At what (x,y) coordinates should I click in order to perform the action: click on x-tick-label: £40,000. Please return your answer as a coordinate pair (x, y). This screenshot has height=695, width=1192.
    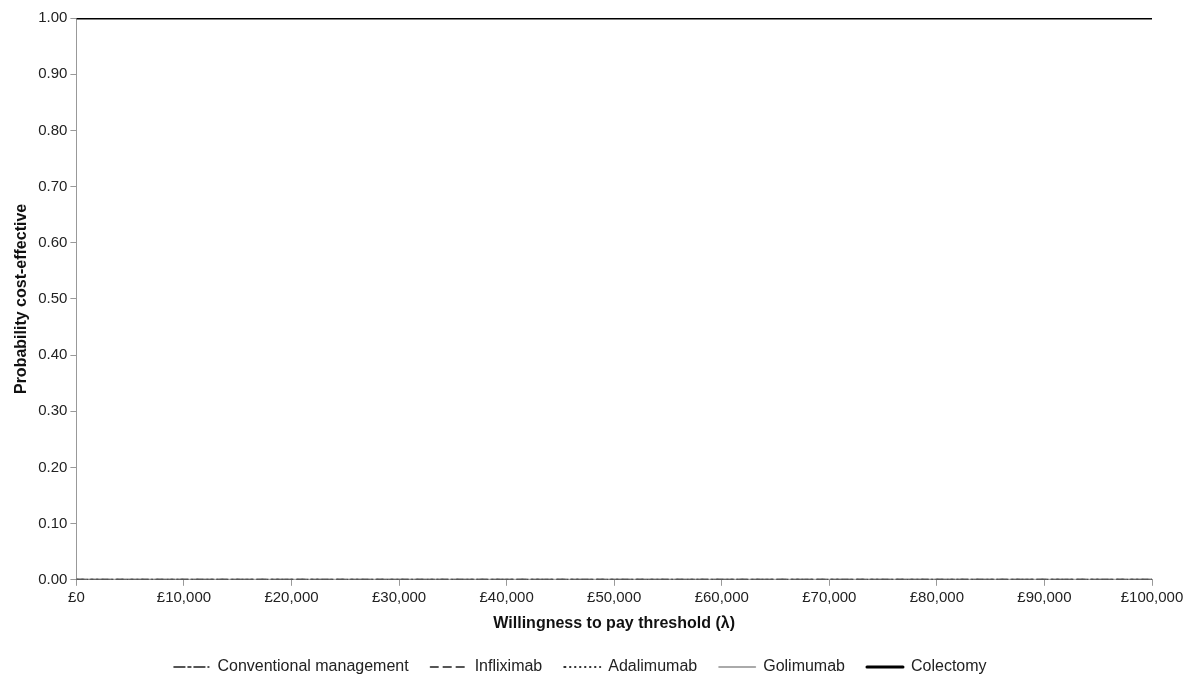
    Looking at the image, I should click on (506, 596).